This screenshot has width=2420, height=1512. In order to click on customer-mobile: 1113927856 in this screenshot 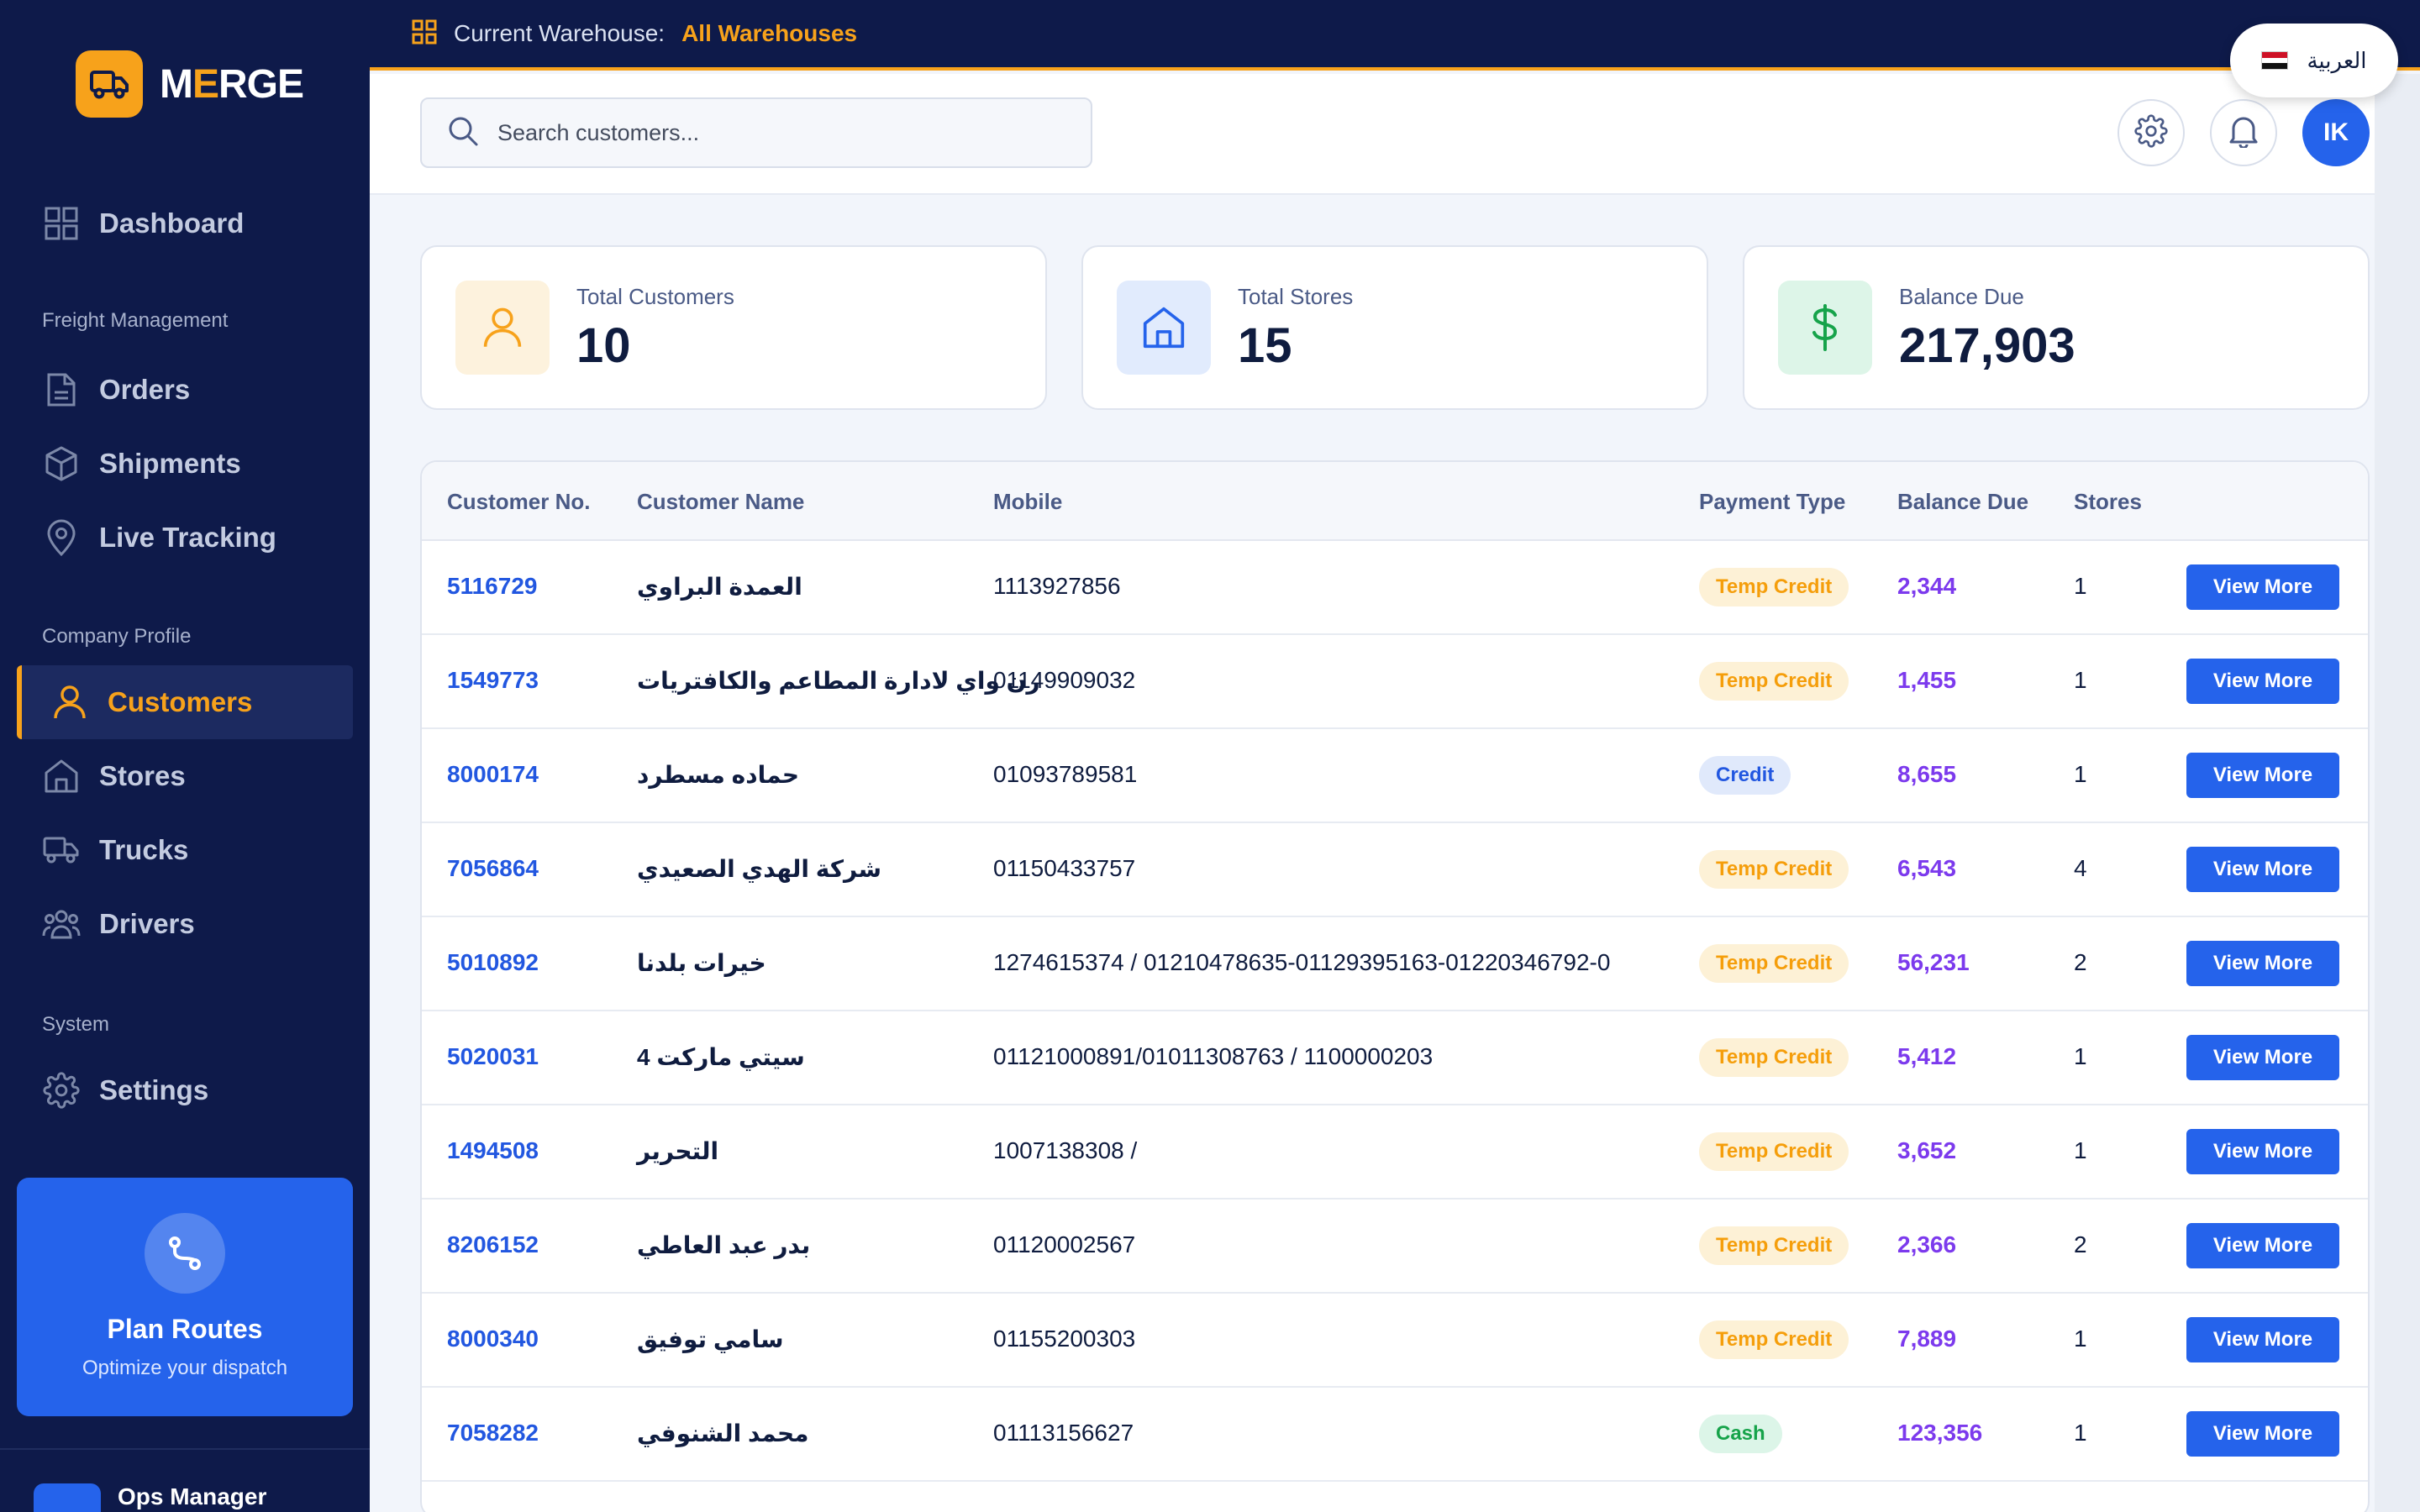, I will do `click(1057, 586)`.